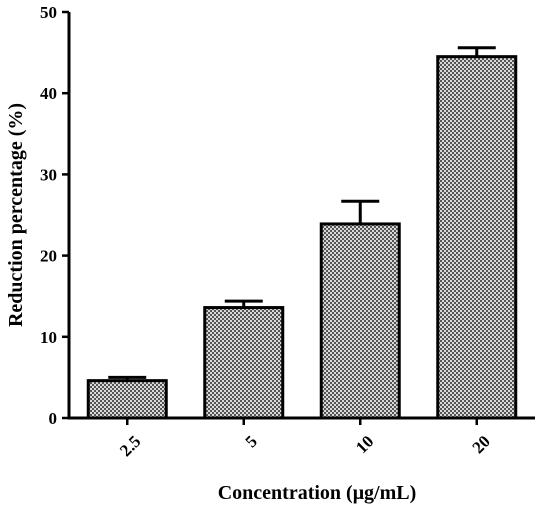 The height and width of the screenshot is (509, 550). I want to click on y-tick-label: 30, so click(48, 174).